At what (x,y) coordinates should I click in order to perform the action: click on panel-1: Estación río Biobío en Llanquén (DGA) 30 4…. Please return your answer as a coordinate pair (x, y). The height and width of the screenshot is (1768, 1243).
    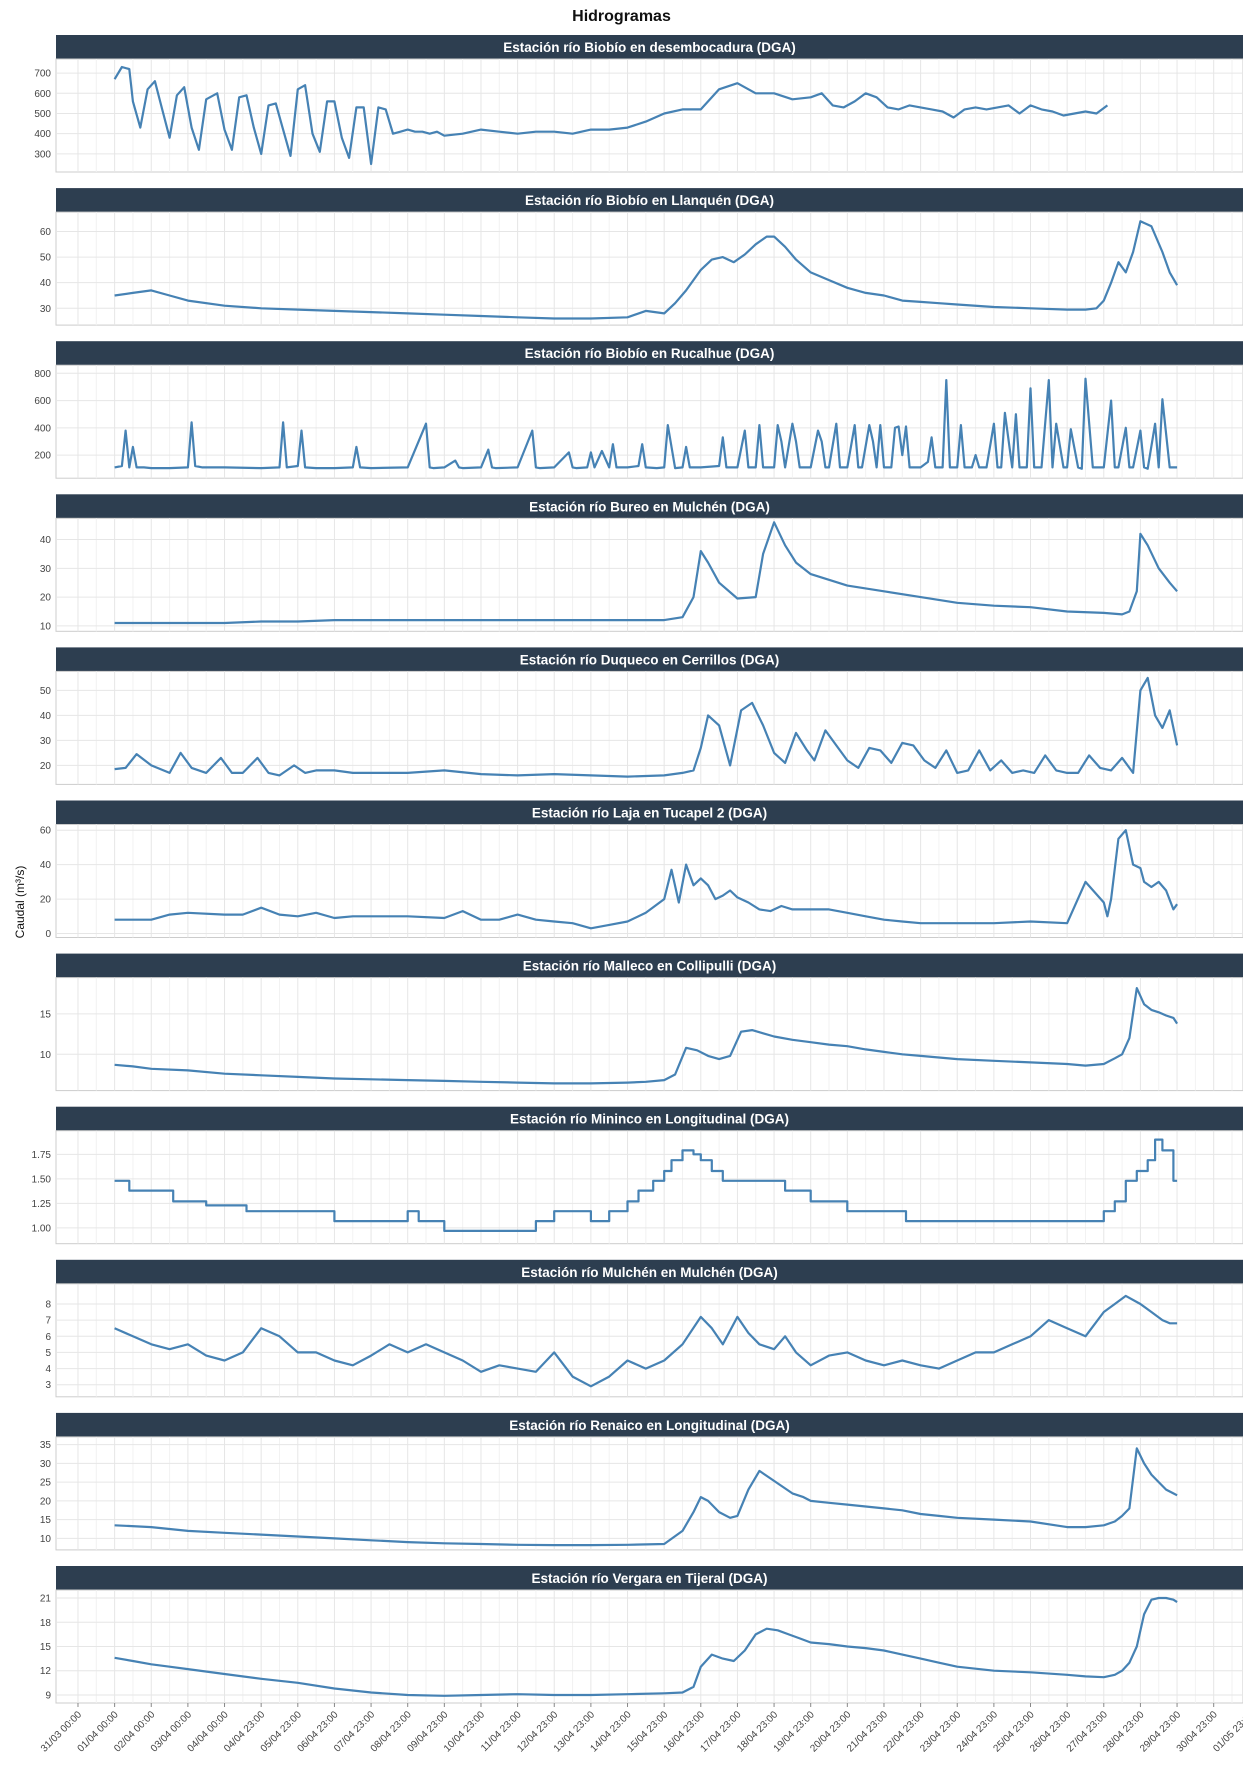
    Looking at the image, I should click on (641, 257).